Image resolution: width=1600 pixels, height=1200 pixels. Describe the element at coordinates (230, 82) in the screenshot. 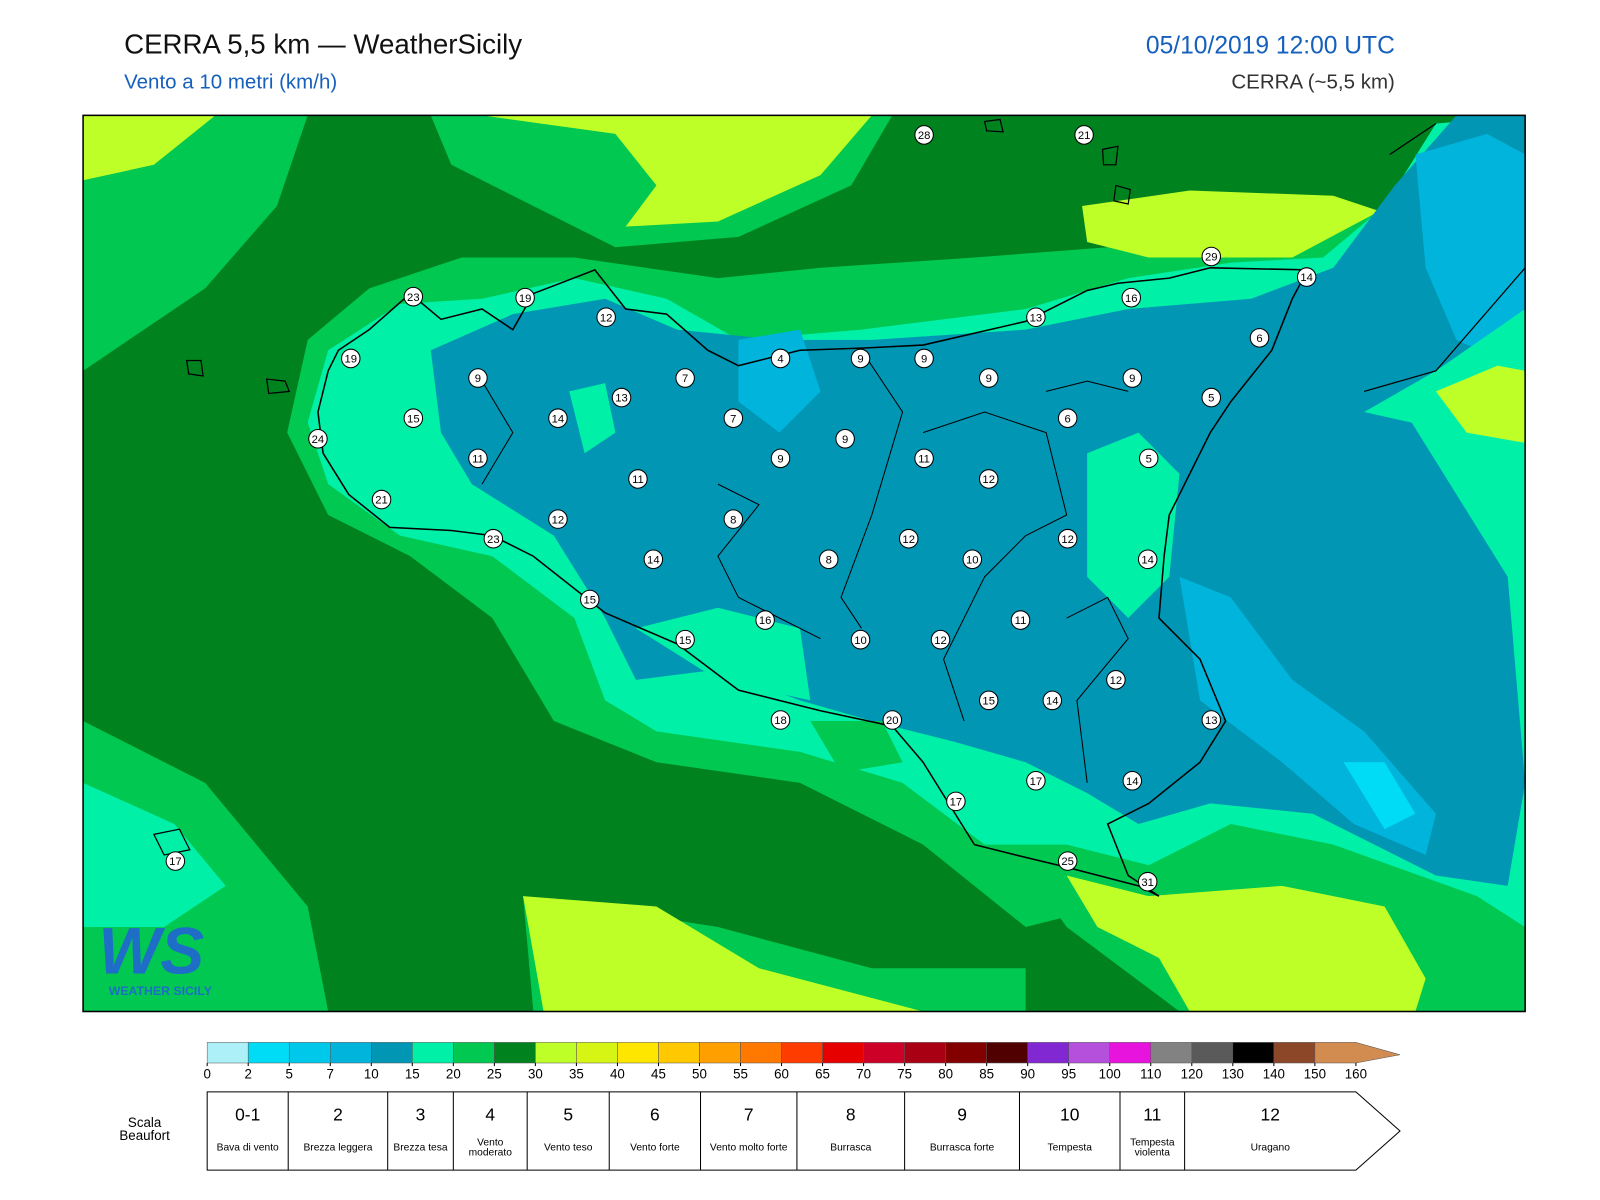

I see `subtitle: Vento a 10 metri (km/h)` at that location.